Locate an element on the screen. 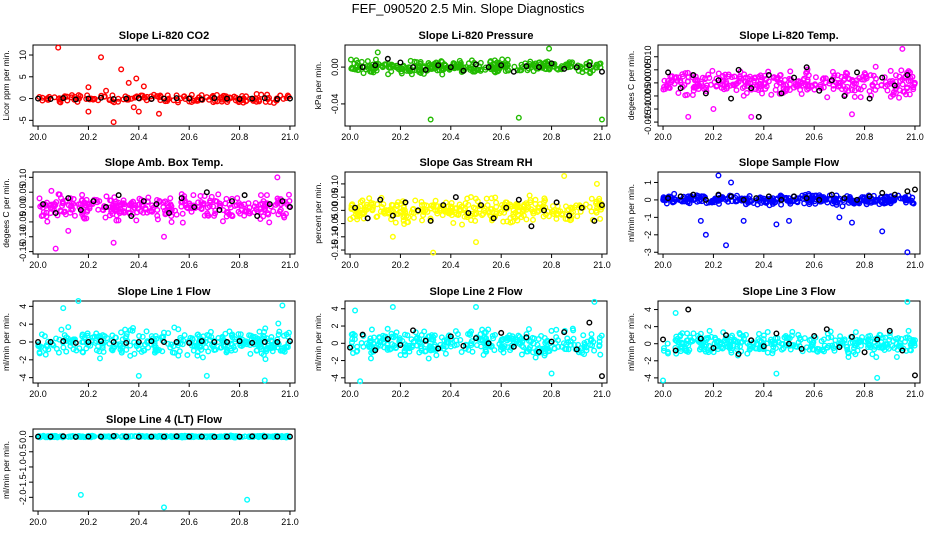 This screenshot has width=936, height=545. y-tick-label: -0.10 is located at coordinates (335, 237).